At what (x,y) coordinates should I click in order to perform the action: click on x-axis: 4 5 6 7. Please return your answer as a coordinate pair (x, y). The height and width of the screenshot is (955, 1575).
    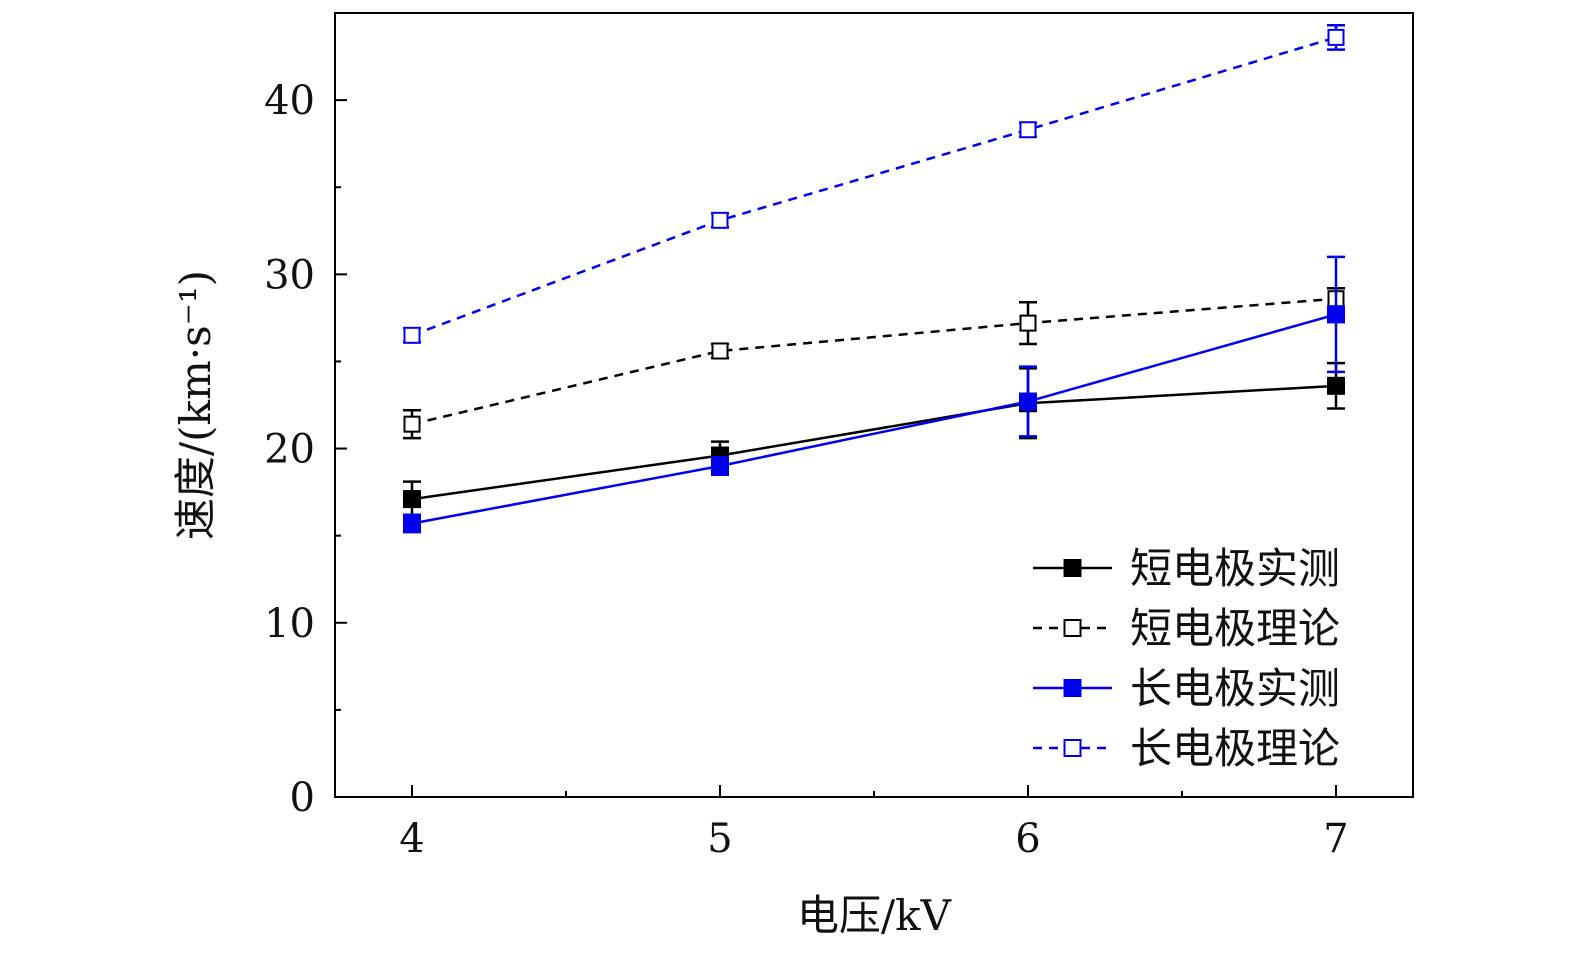
    Looking at the image, I should click on (874, 823).